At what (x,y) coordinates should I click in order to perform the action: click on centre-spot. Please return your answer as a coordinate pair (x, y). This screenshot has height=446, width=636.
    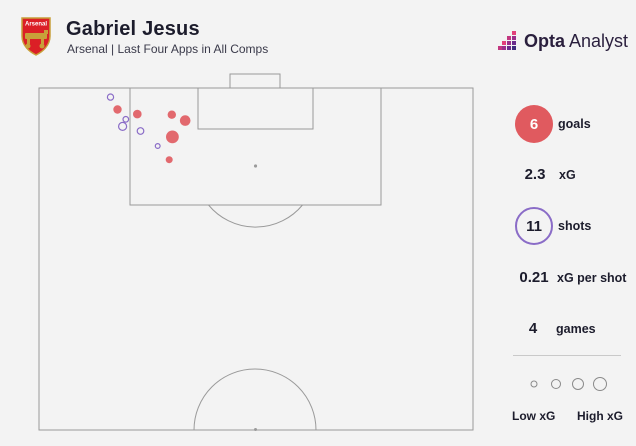
    Looking at the image, I should click on (255, 429).